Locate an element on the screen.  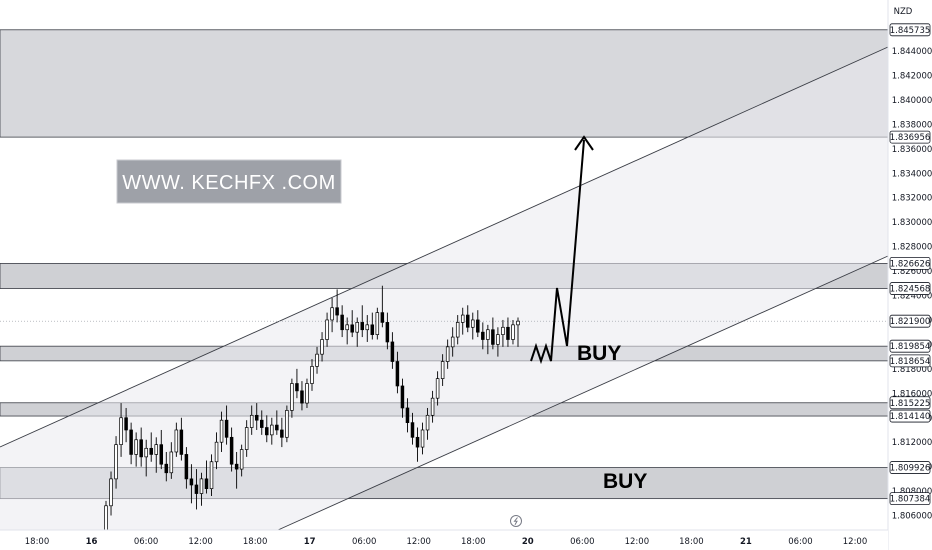
price-tick-label: 1.812000 is located at coordinates (912, 443).